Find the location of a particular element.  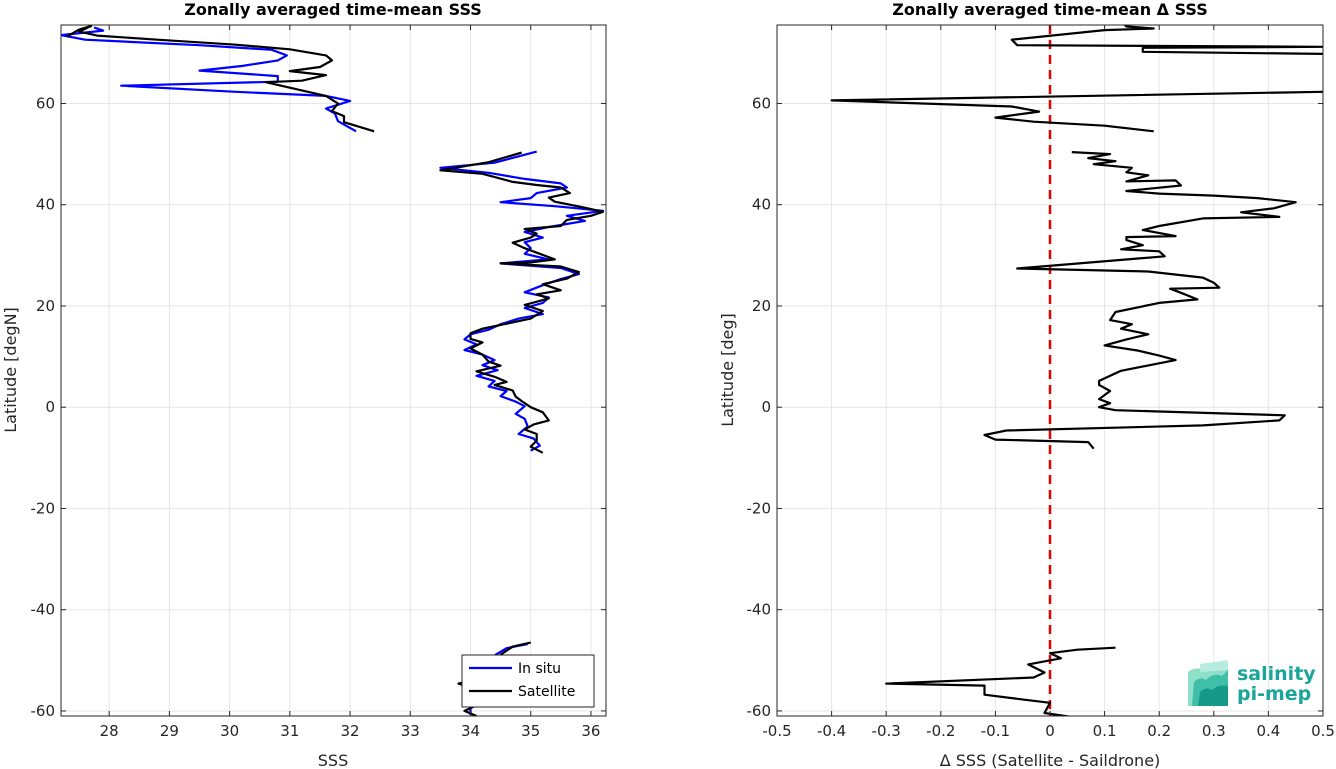

x-tick-label: 0.2 is located at coordinates (1159, 731).